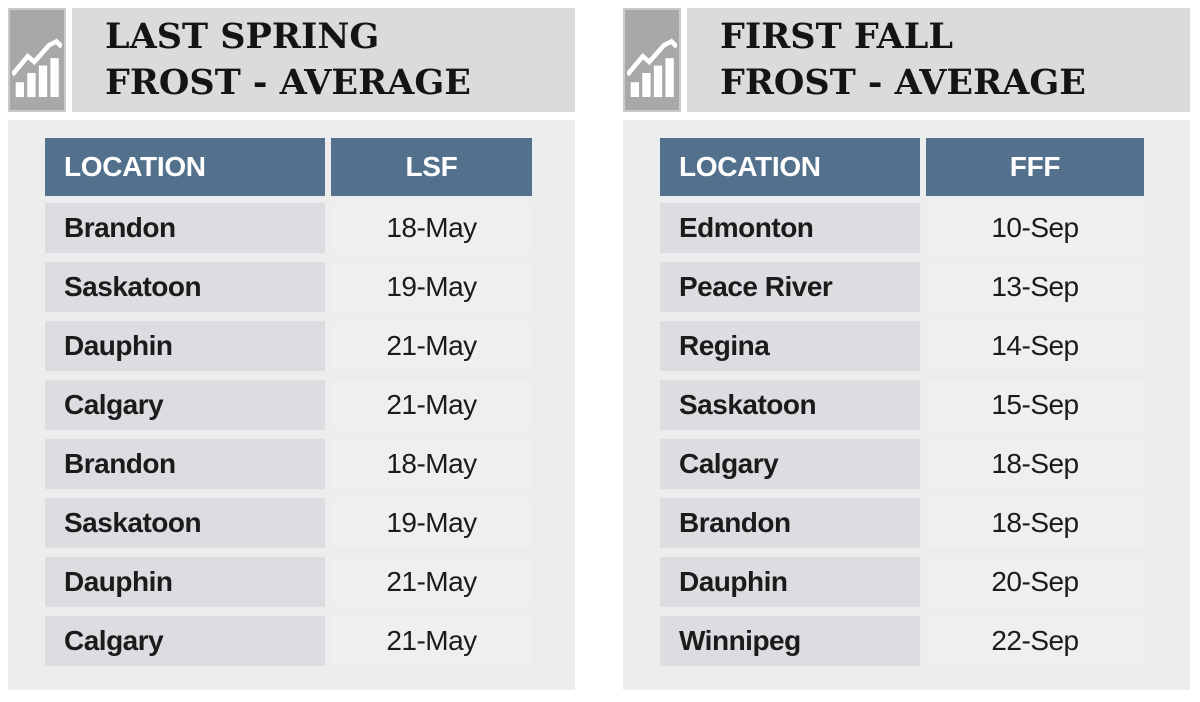 This screenshot has width=1200, height=702. What do you see at coordinates (1035, 641) in the screenshot?
I see `value-cell: 22-Sep` at bounding box center [1035, 641].